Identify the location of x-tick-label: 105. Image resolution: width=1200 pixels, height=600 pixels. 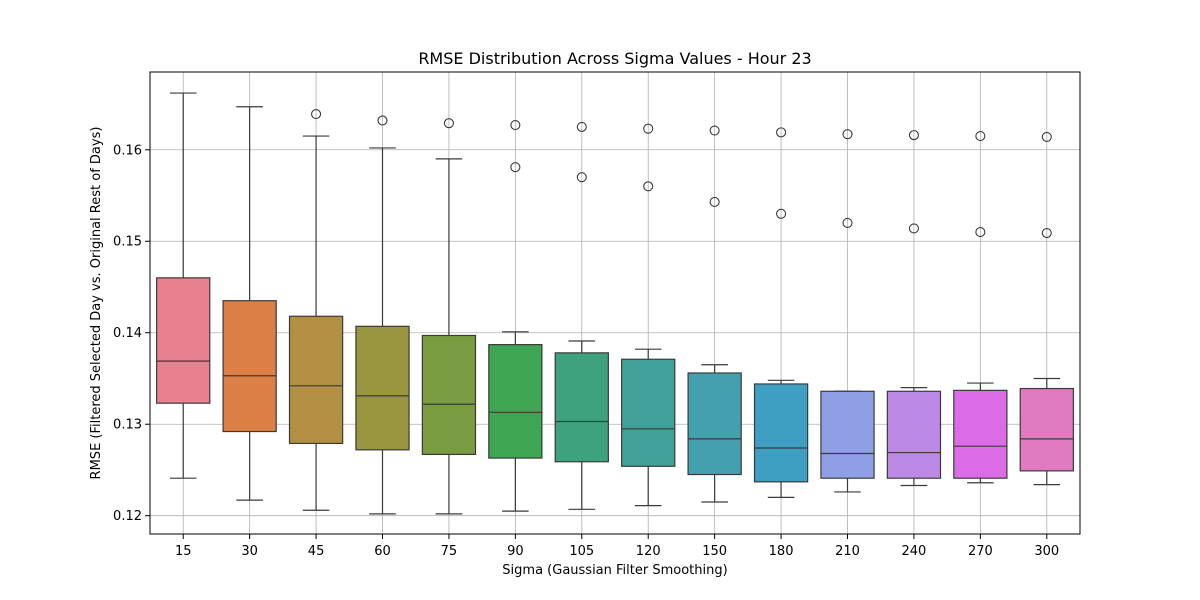
(581, 551).